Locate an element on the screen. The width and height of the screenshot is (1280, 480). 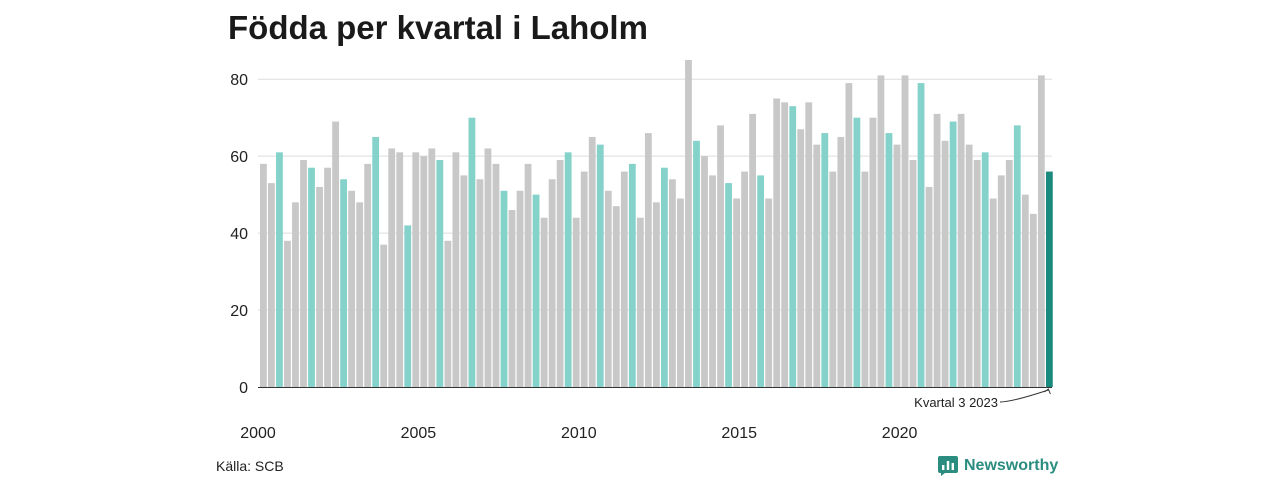
annotation-arrow is located at coordinates (1025, 395).